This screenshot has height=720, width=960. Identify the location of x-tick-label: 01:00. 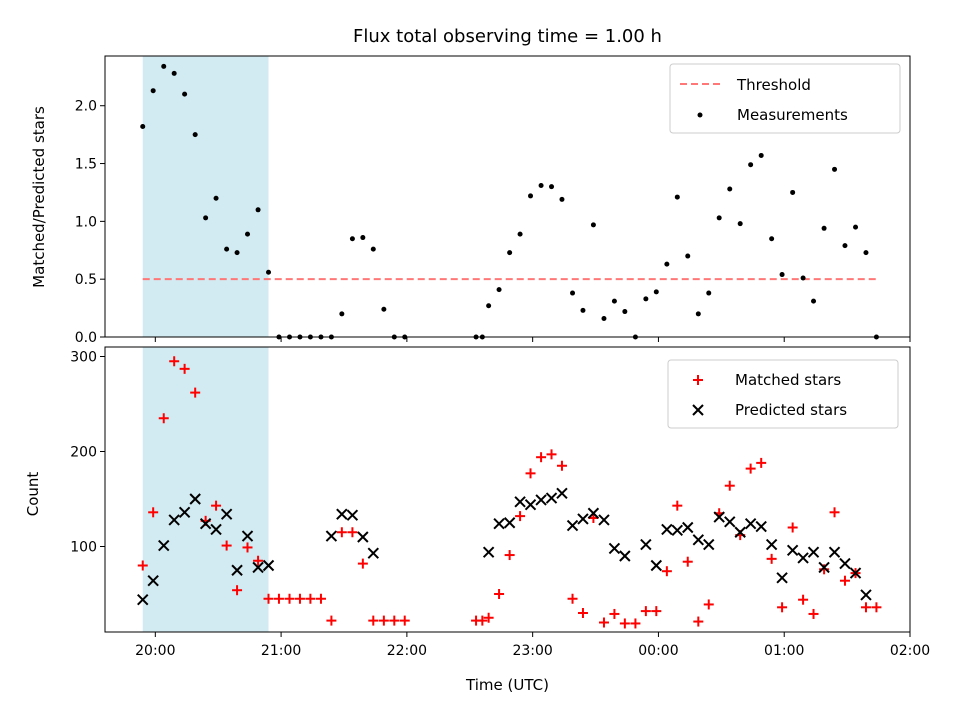
(784, 651).